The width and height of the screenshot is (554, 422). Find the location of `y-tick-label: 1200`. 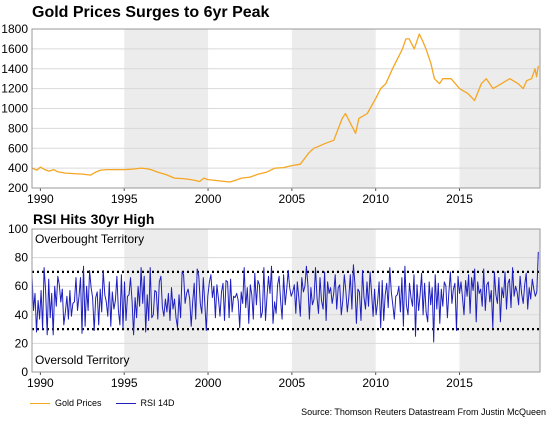

y-tick-label: 1200 is located at coordinates (14, 89).